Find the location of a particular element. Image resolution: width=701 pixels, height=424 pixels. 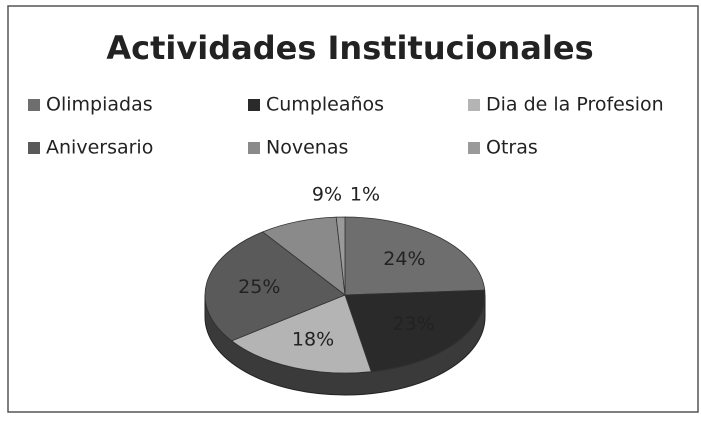

data-label: 1% is located at coordinates (365, 195).